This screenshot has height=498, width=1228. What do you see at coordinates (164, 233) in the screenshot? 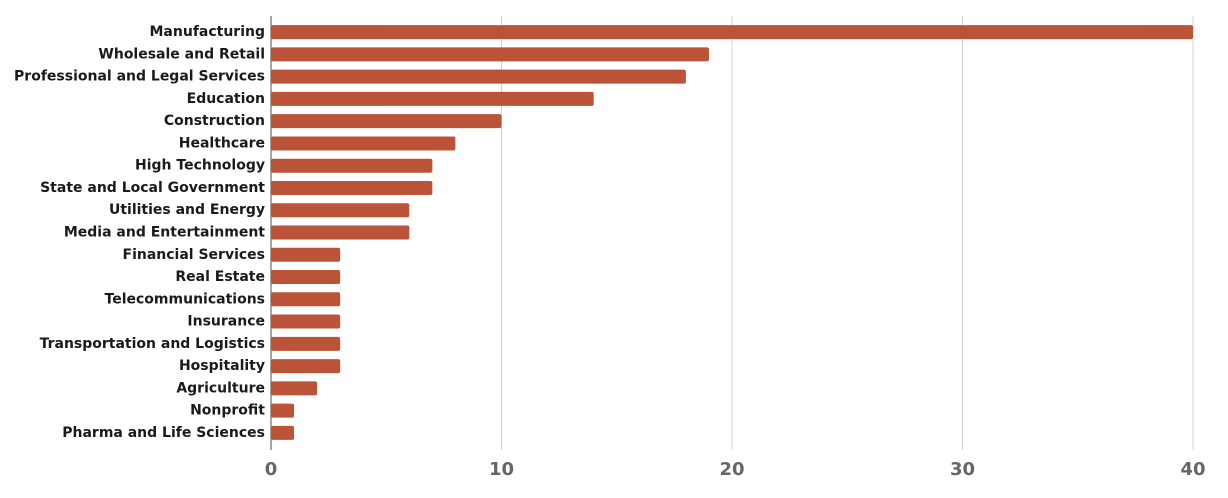
I see `y-tick-label: Media and Entertainment` at bounding box center [164, 233].